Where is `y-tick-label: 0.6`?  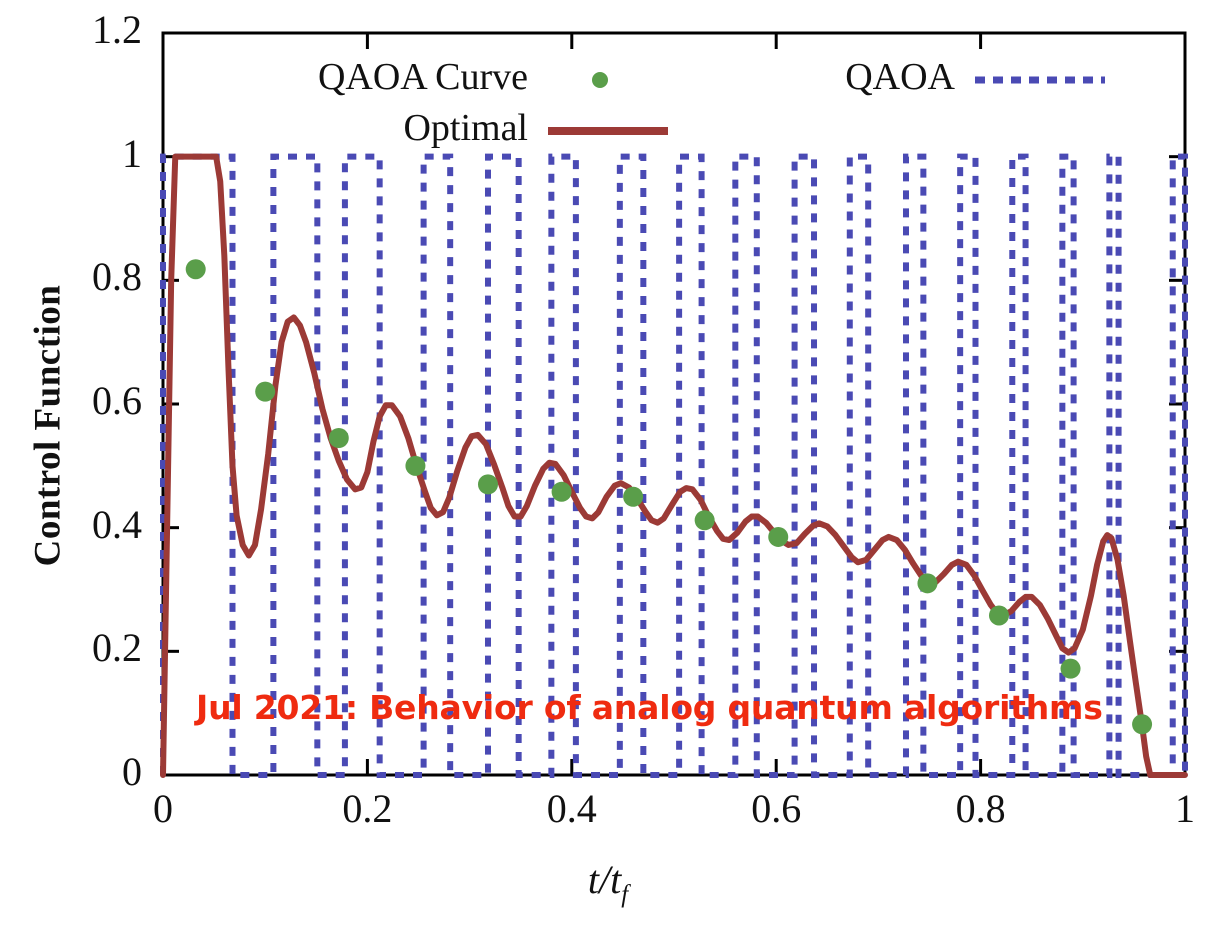 y-tick-label: 0.6 is located at coordinates (117, 400).